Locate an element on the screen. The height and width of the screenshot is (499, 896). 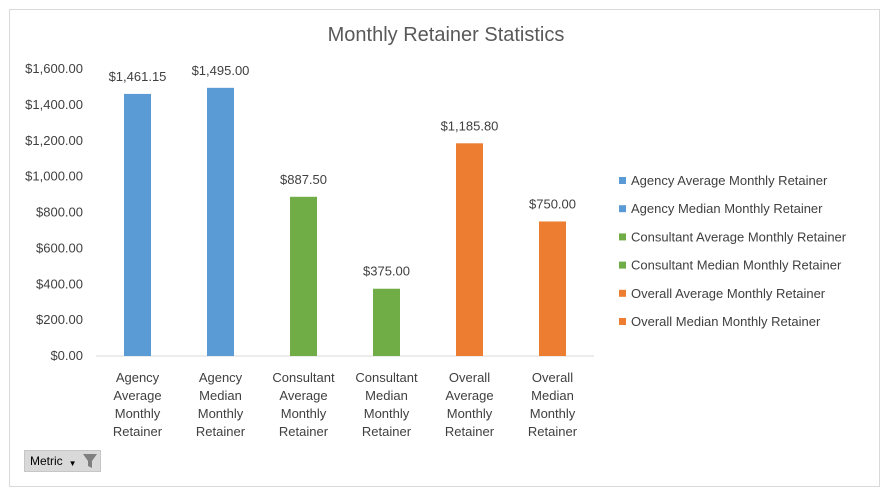
legend-label: Overall Average Monthly Retainer is located at coordinates (728, 293).